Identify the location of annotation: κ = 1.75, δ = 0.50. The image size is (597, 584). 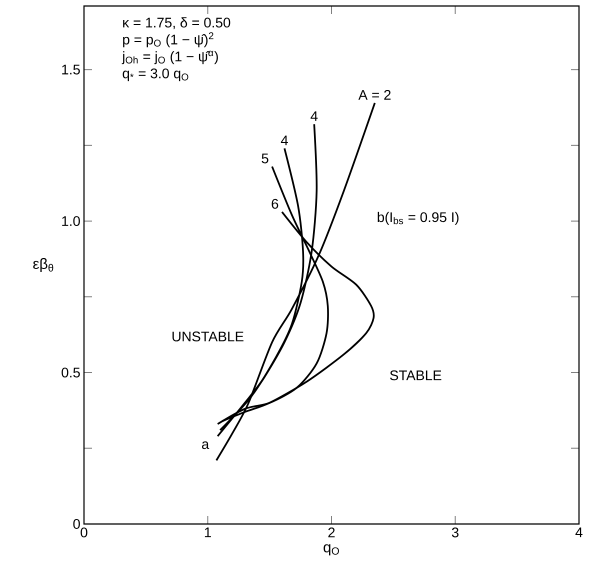
(176, 23).